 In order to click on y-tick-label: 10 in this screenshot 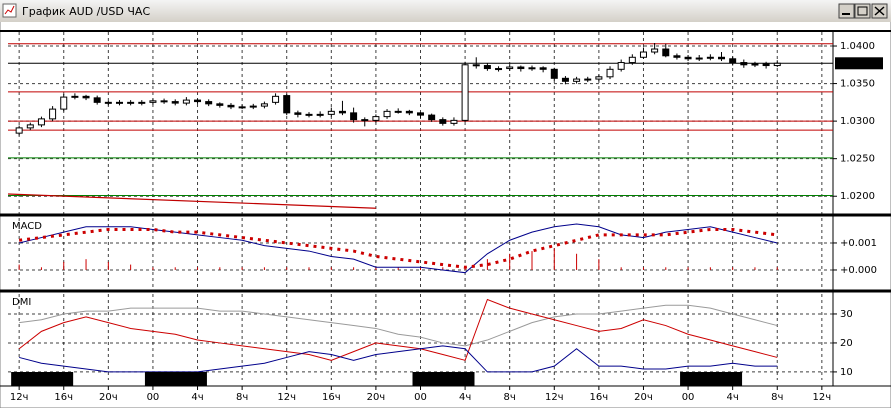, I will do `click(846, 372)`.